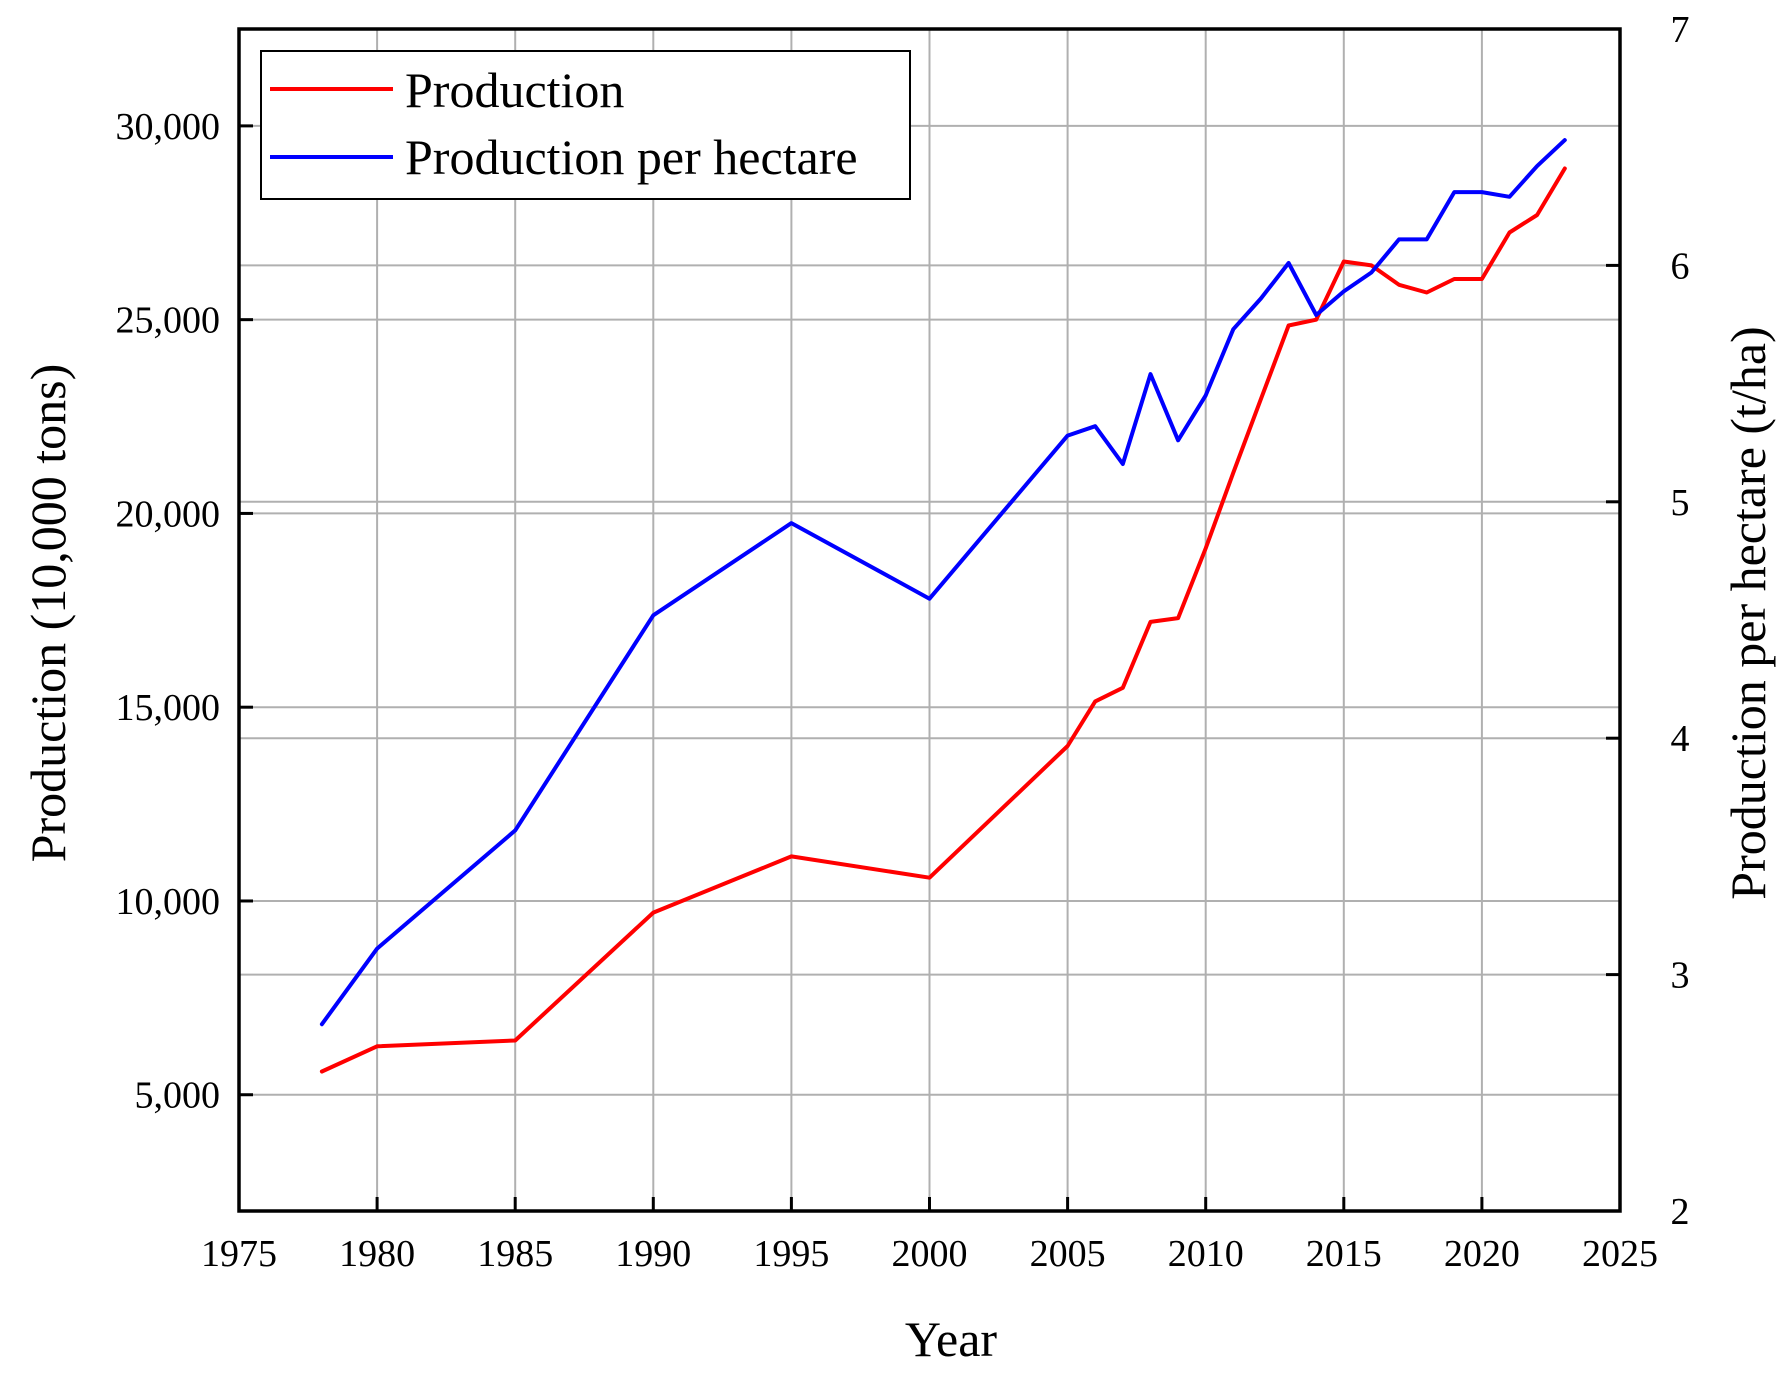 This screenshot has width=1790, height=1379. What do you see at coordinates (48, 613) in the screenshot?
I see `left-y-axis-title: Production (10,000 tons)` at bounding box center [48, 613].